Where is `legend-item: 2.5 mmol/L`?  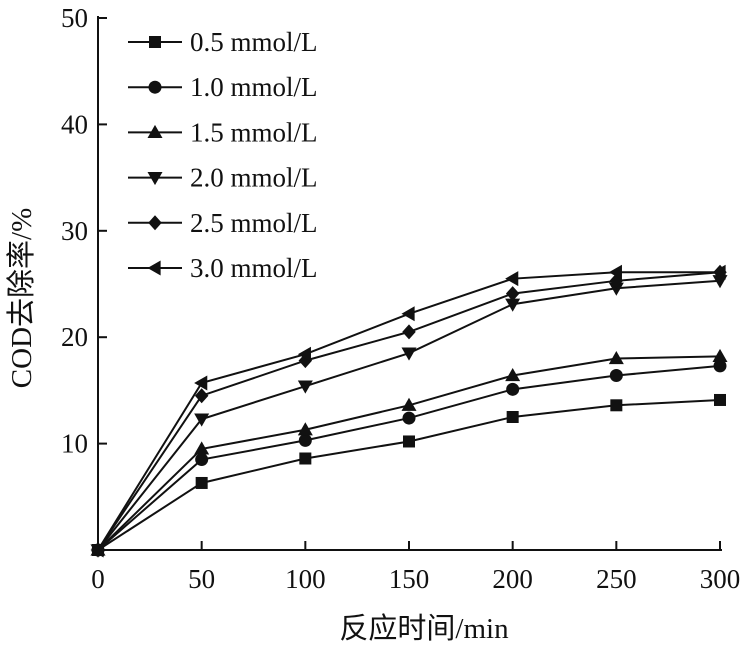
legend-item: 2.5 mmol/L is located at coordinates (223, 223).